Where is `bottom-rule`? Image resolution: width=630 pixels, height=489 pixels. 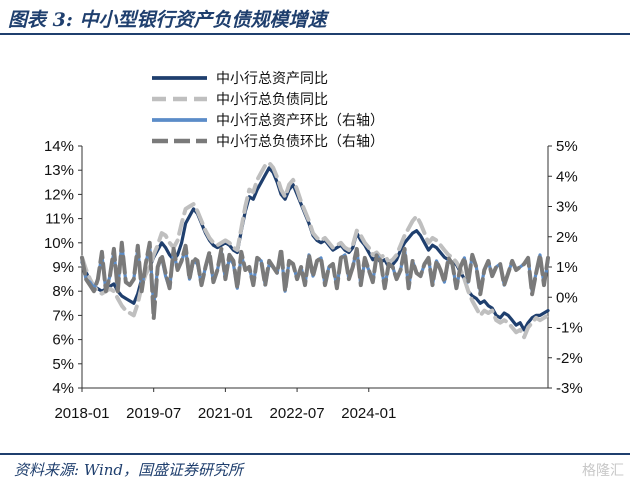 bottom-rule is located at coordinates (315, 454).